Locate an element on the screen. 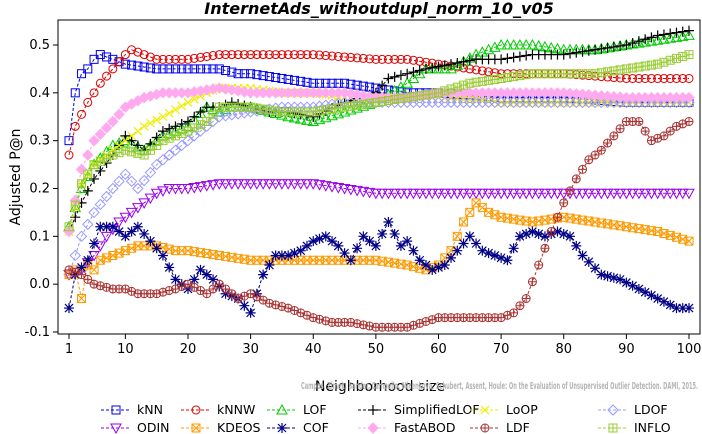 This screenshot has height=434, width=702. legend-marker-ldof is located at coordinates (613, 410).